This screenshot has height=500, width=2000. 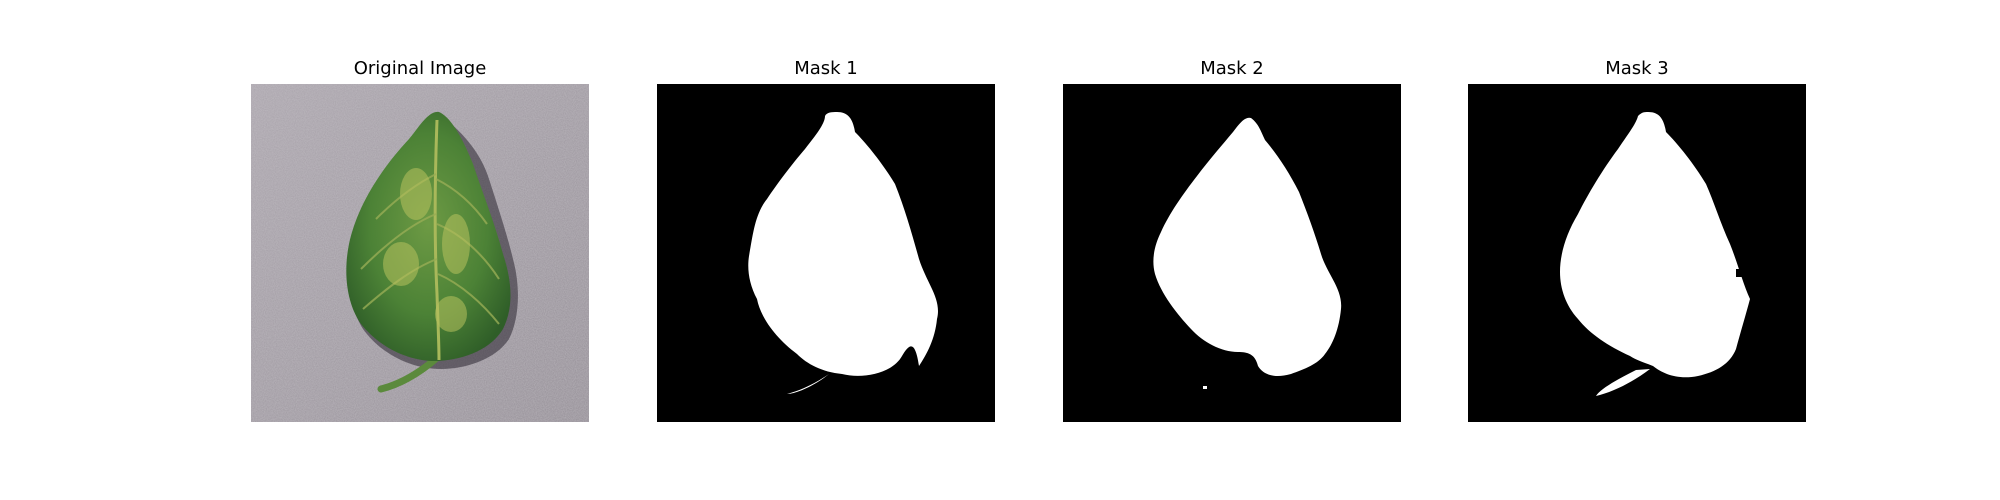 What do you see at coordinates (420, 68) in the screenshot?
I see `panel-title: Original Image` at bounding box center [420, 68].